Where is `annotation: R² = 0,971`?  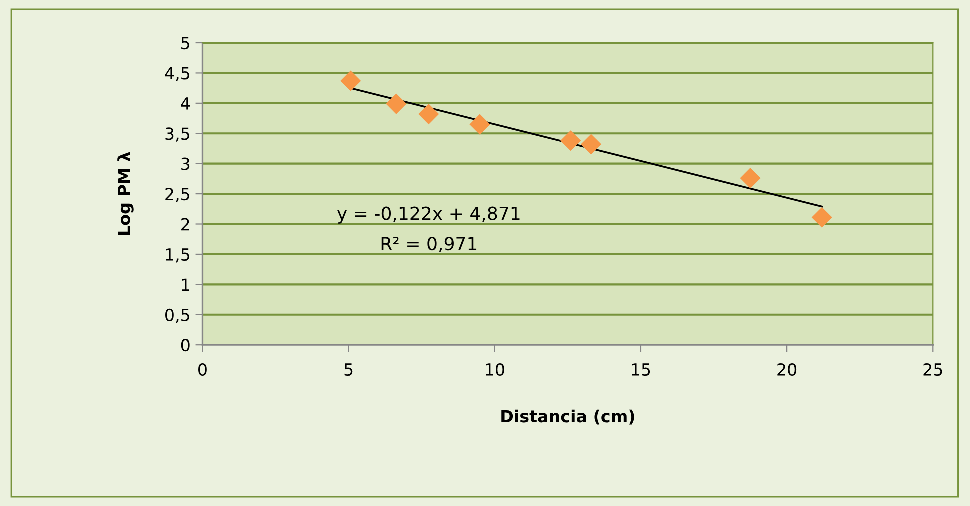 annotation: R² = 0,971 is located at coordinates (429, 244).